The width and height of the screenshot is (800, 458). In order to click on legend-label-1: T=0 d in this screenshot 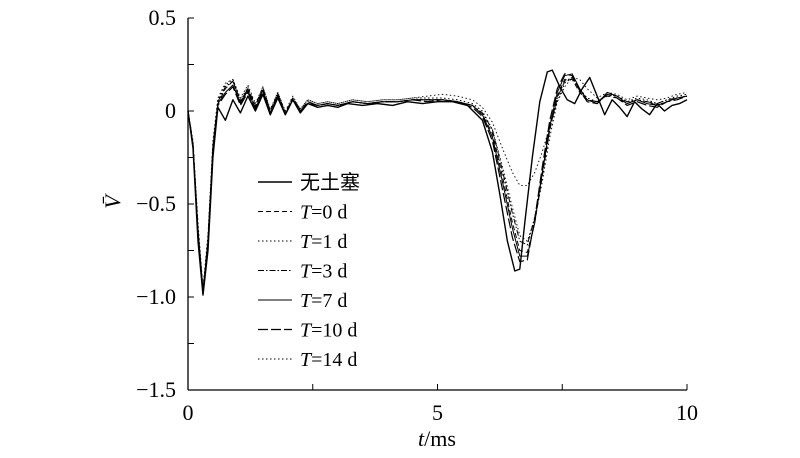, I will do `click(323, 213)`.